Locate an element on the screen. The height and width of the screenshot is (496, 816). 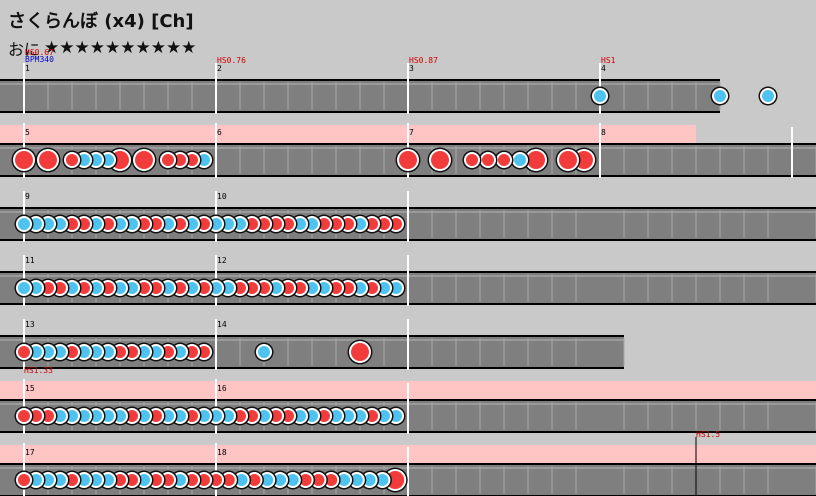
measure-number: 17 is located at coordinates (30, 452).